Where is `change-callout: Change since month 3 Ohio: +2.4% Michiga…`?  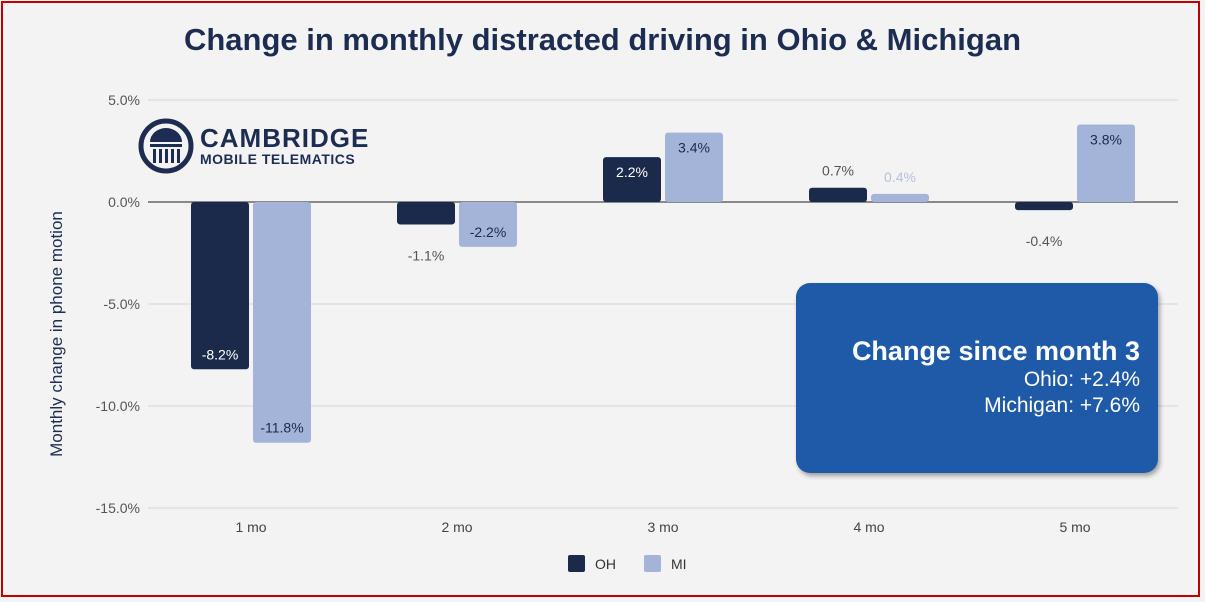
change-callout: Change since month 3 Ohio: +2.4% Michiga… is located at coordinates (977, 378).